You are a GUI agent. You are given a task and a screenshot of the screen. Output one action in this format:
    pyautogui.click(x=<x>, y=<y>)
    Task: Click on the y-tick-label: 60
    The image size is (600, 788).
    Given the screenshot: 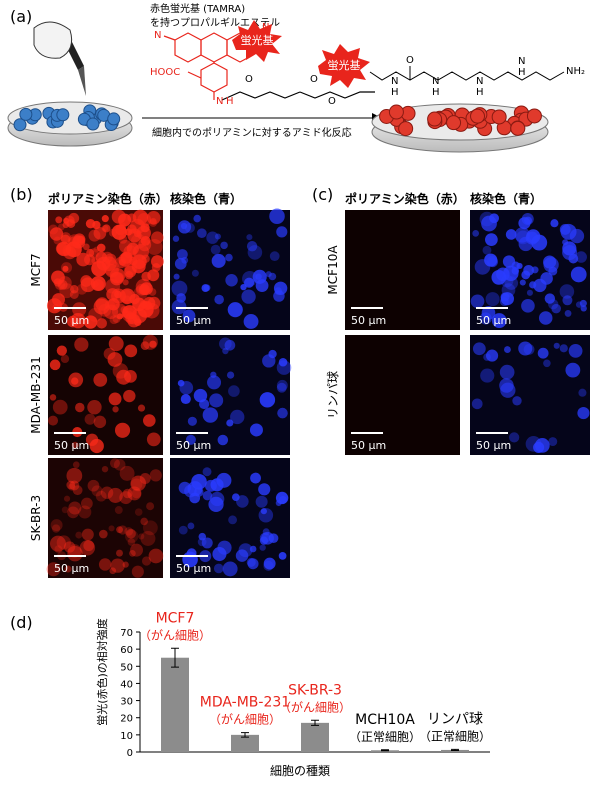 What is the action you would take?
    pyautogui.click(x=126, y=650)
    